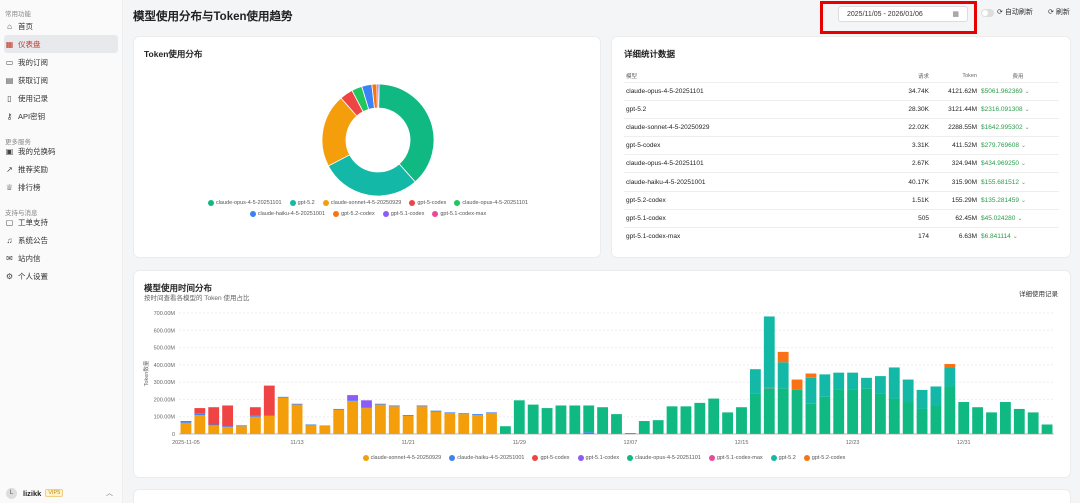 Image resolution: width=1080 pixels, height=503 pixels. What do you see at coordinates (841, 200) in the screenshot?
I see `table-row: gpt-5.2-codex 1.51K 155.29M $135.281459 ⌄` at bounding box center [841, 200].